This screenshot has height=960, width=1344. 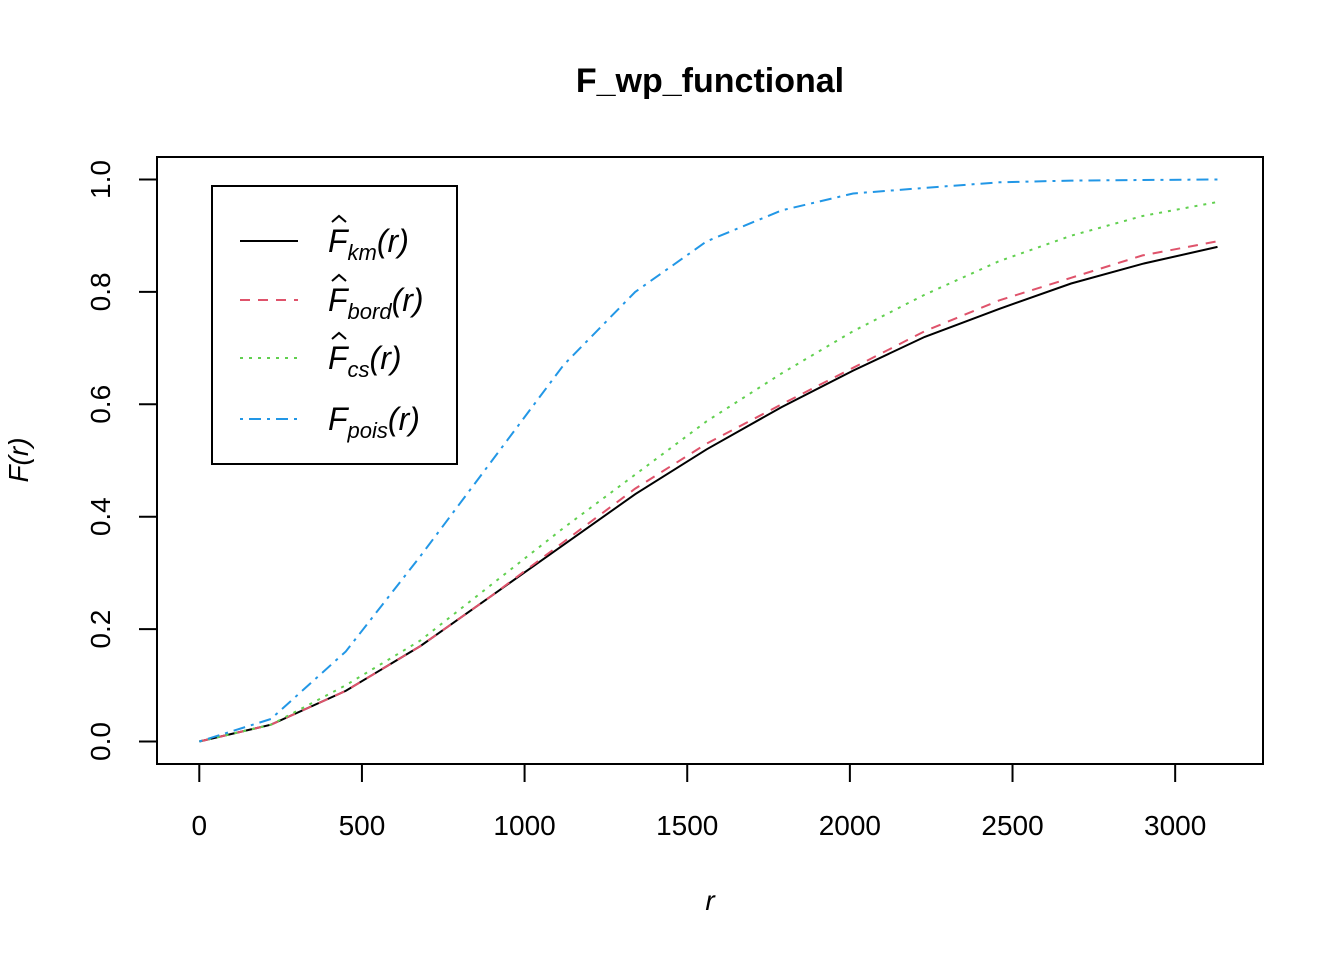 What do you see at coordinates (710, 81) in the screenshot?
I see `chart-title: F_wp_functional` at bounding box center [710, 81].